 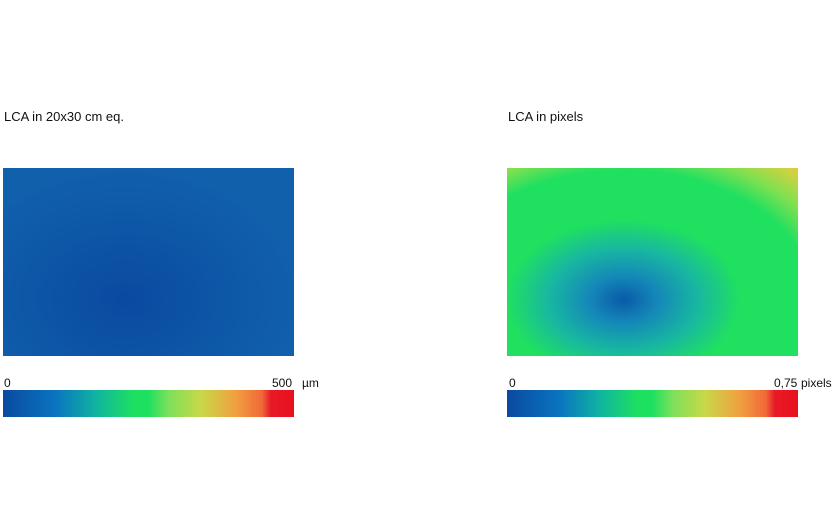 I want to click on right-colorbar-unit: pixels, so click(x=816, y=383).